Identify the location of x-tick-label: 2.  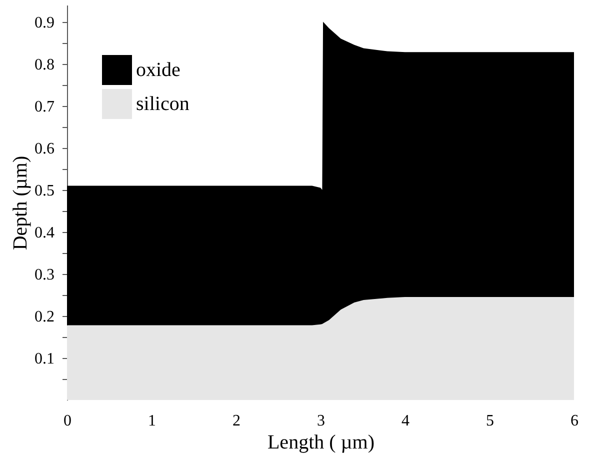
(236, 421).